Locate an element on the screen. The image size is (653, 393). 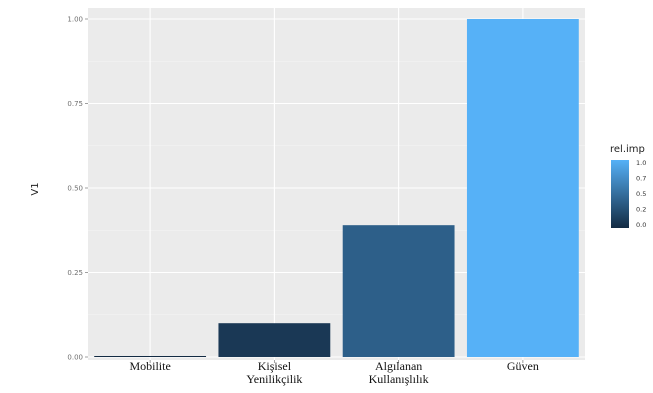
y-tick-label: 0.50 is located at coordinates (75, 189).